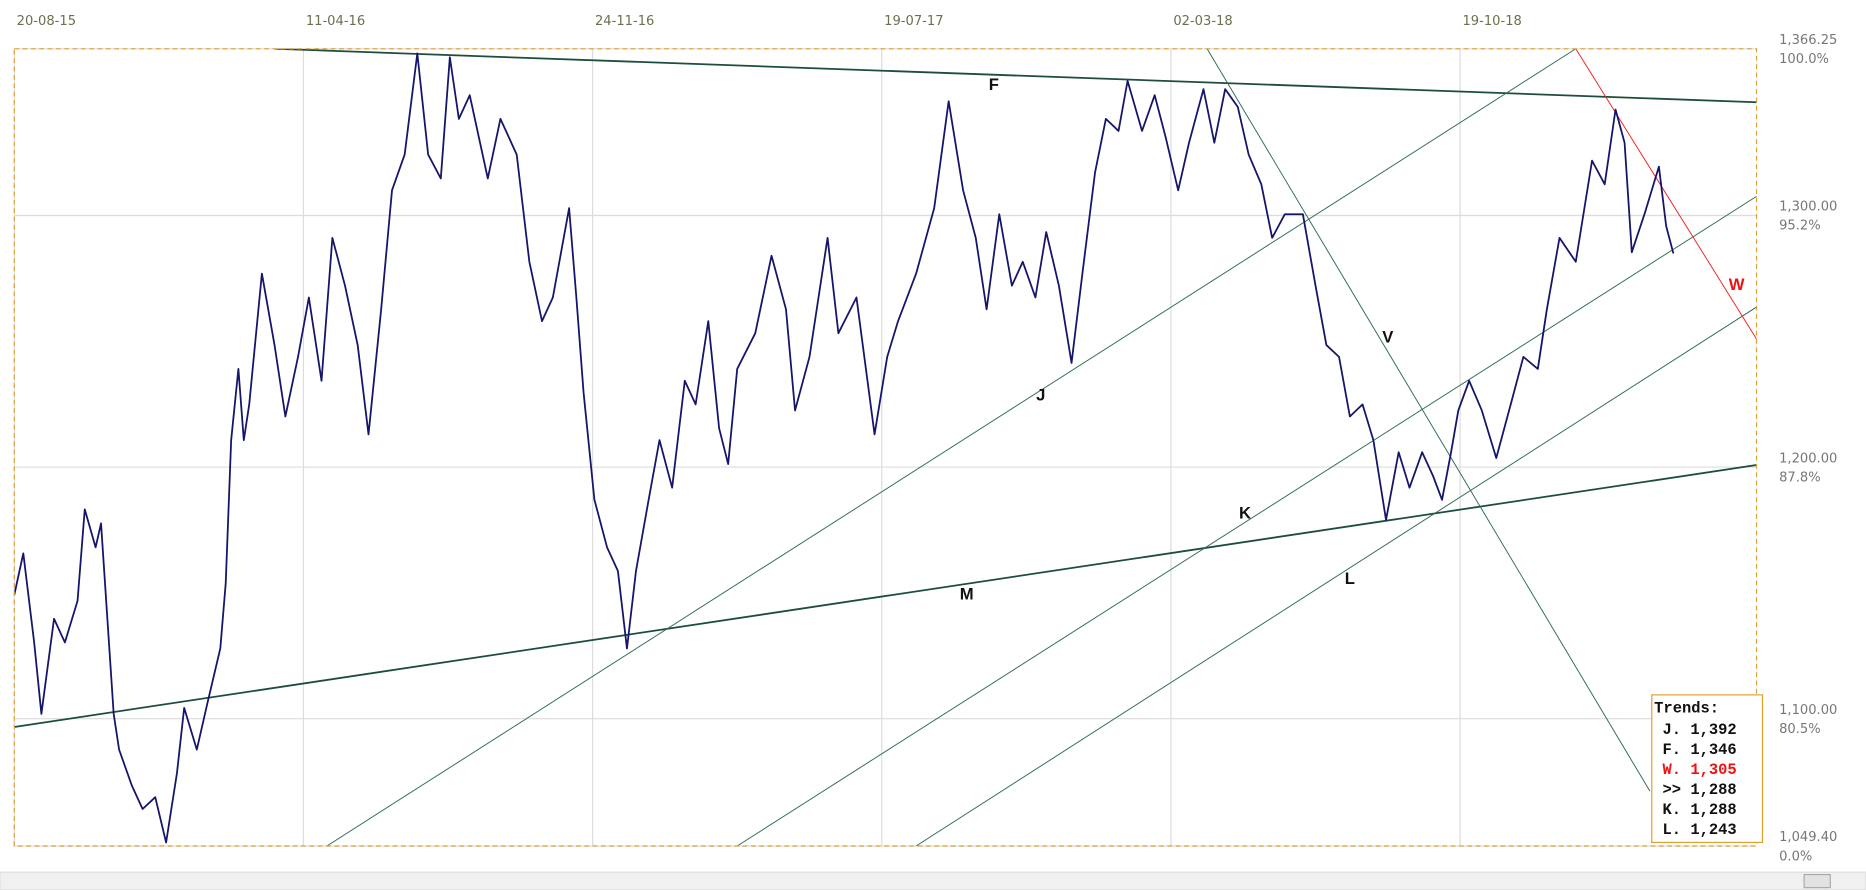 The height and width of the screenshot is (890, 1866). Describe the element at coordinates (1808, 40) in the screenshot. I see `y-tick-label: 1,366.25` at that location.